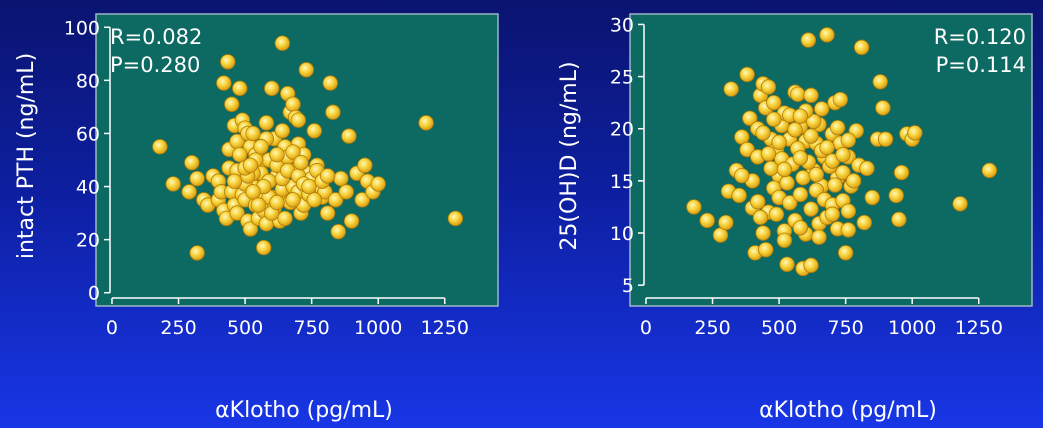 The height and width of the screenshot is (428, 1043). What do you see at coordinates (156, 37) in the screenshot?
I see `stat-annotation: R=0.082` at bounding box center [156, 37].